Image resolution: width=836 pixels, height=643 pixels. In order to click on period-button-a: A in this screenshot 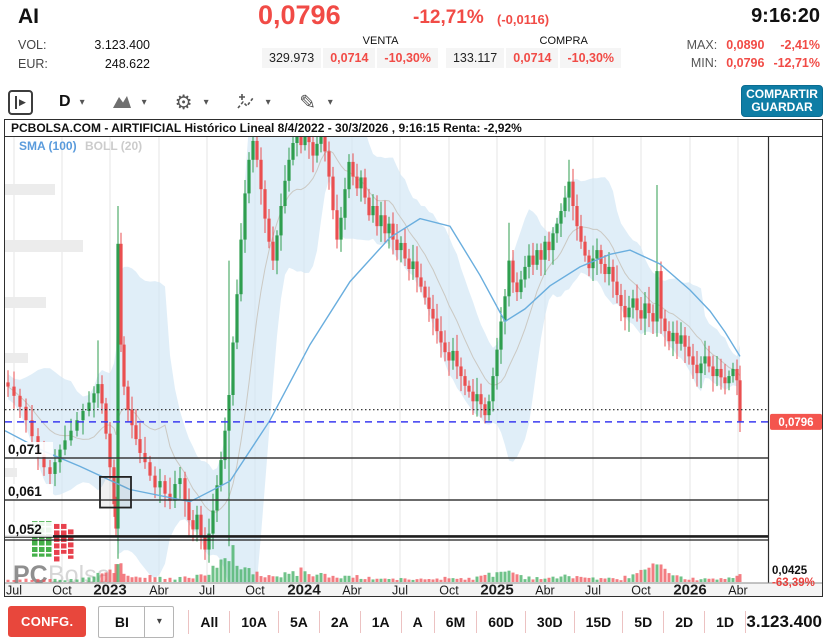, I will do `click(418, 621)`.